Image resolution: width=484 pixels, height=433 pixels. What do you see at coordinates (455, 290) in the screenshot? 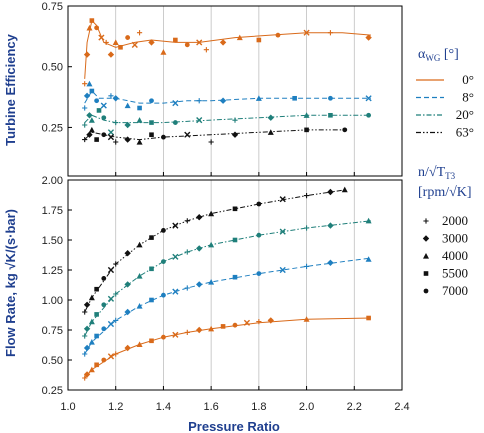
I see `legend-speed-label: 7000` at bounding box center [455, 290].